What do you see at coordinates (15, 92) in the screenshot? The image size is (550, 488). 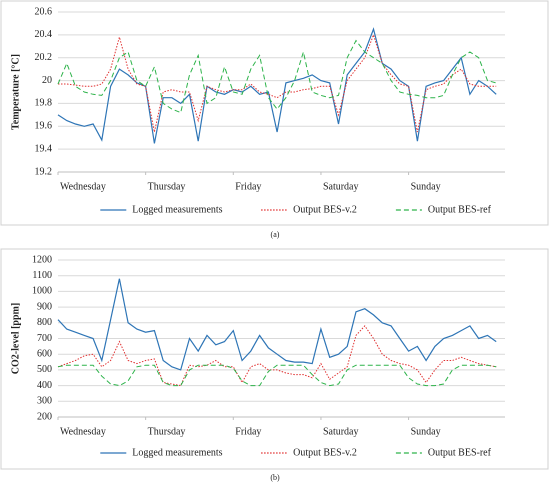 I see `y-axis-label: Temperature [°C]` at bounding box center [15, 92].